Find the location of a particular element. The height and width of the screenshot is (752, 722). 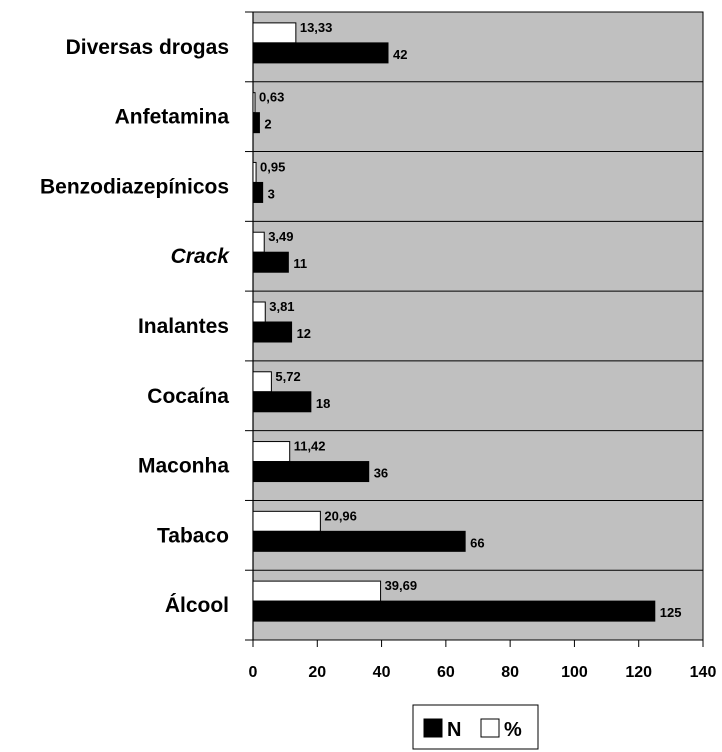

x-tick-label: 120 is located at coordinates (638, 672).